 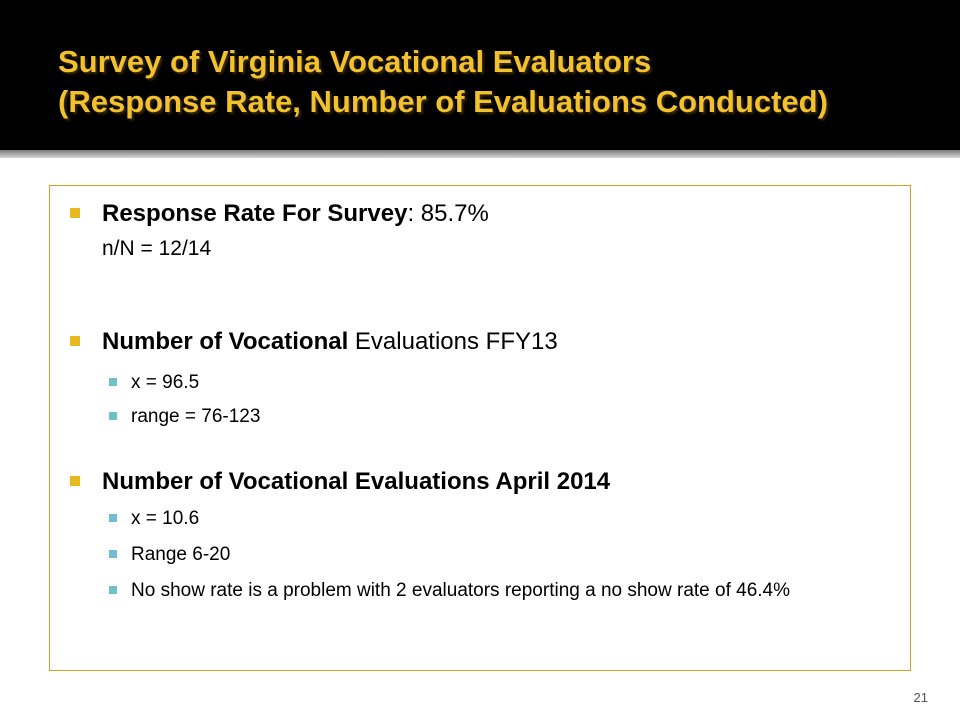 What do you see at coordinates (181, 554) in the screenshot?
I see `sub-bullet-text: Range 6-20` at bounding box center [181, 554].